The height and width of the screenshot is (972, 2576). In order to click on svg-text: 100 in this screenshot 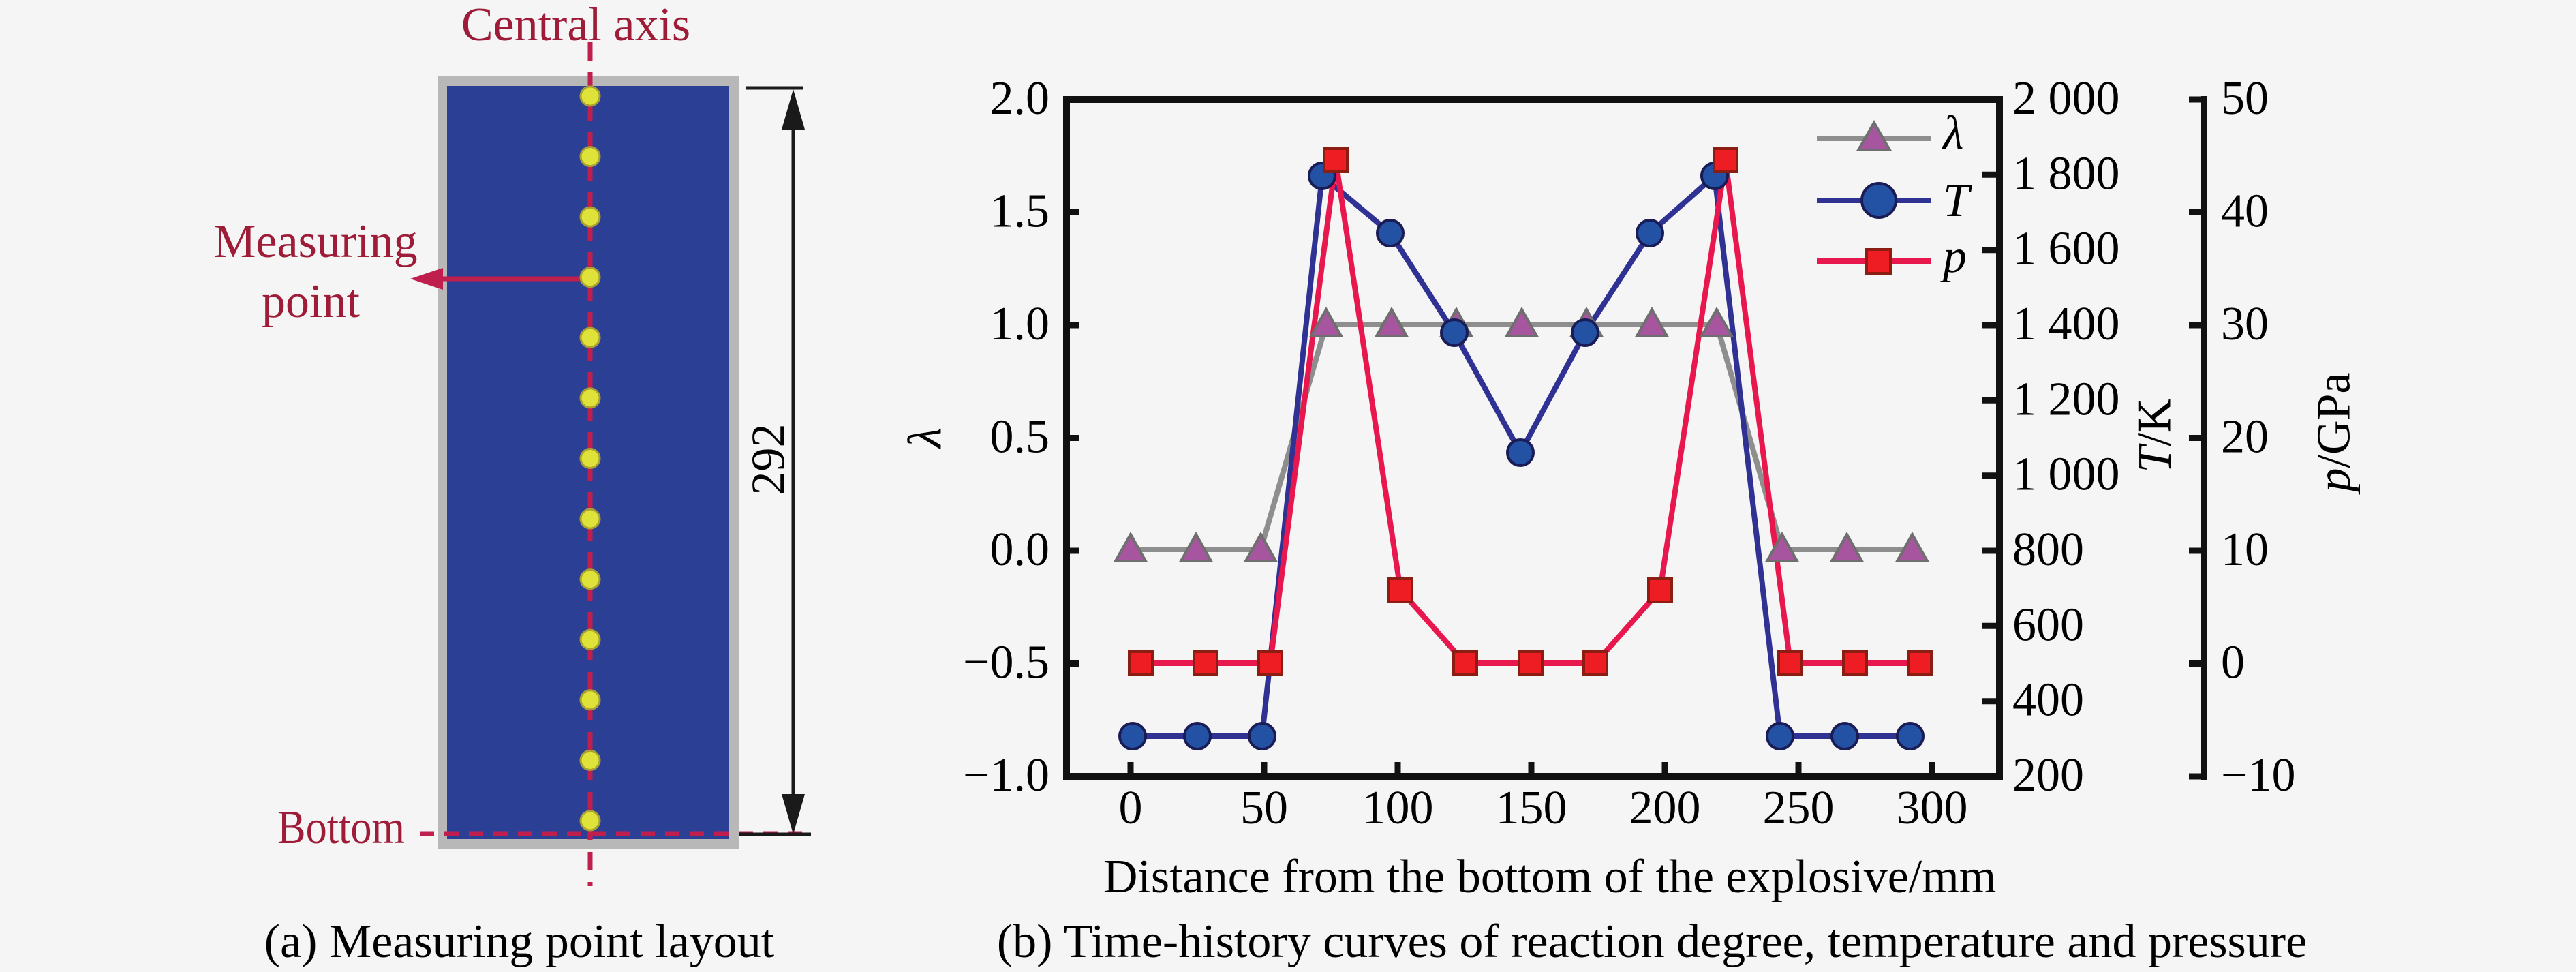, I will do `click(1398, 808)`.